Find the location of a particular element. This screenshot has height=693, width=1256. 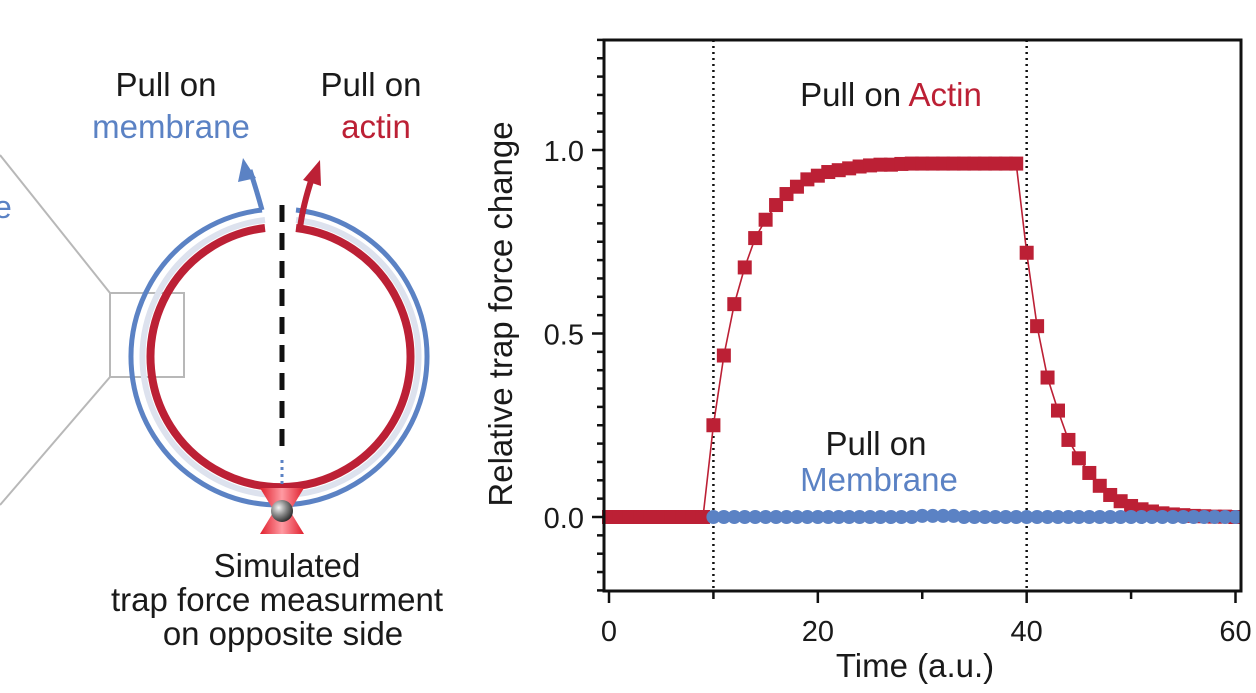

cell-outer-membrane is located at coordinates (279, 357).